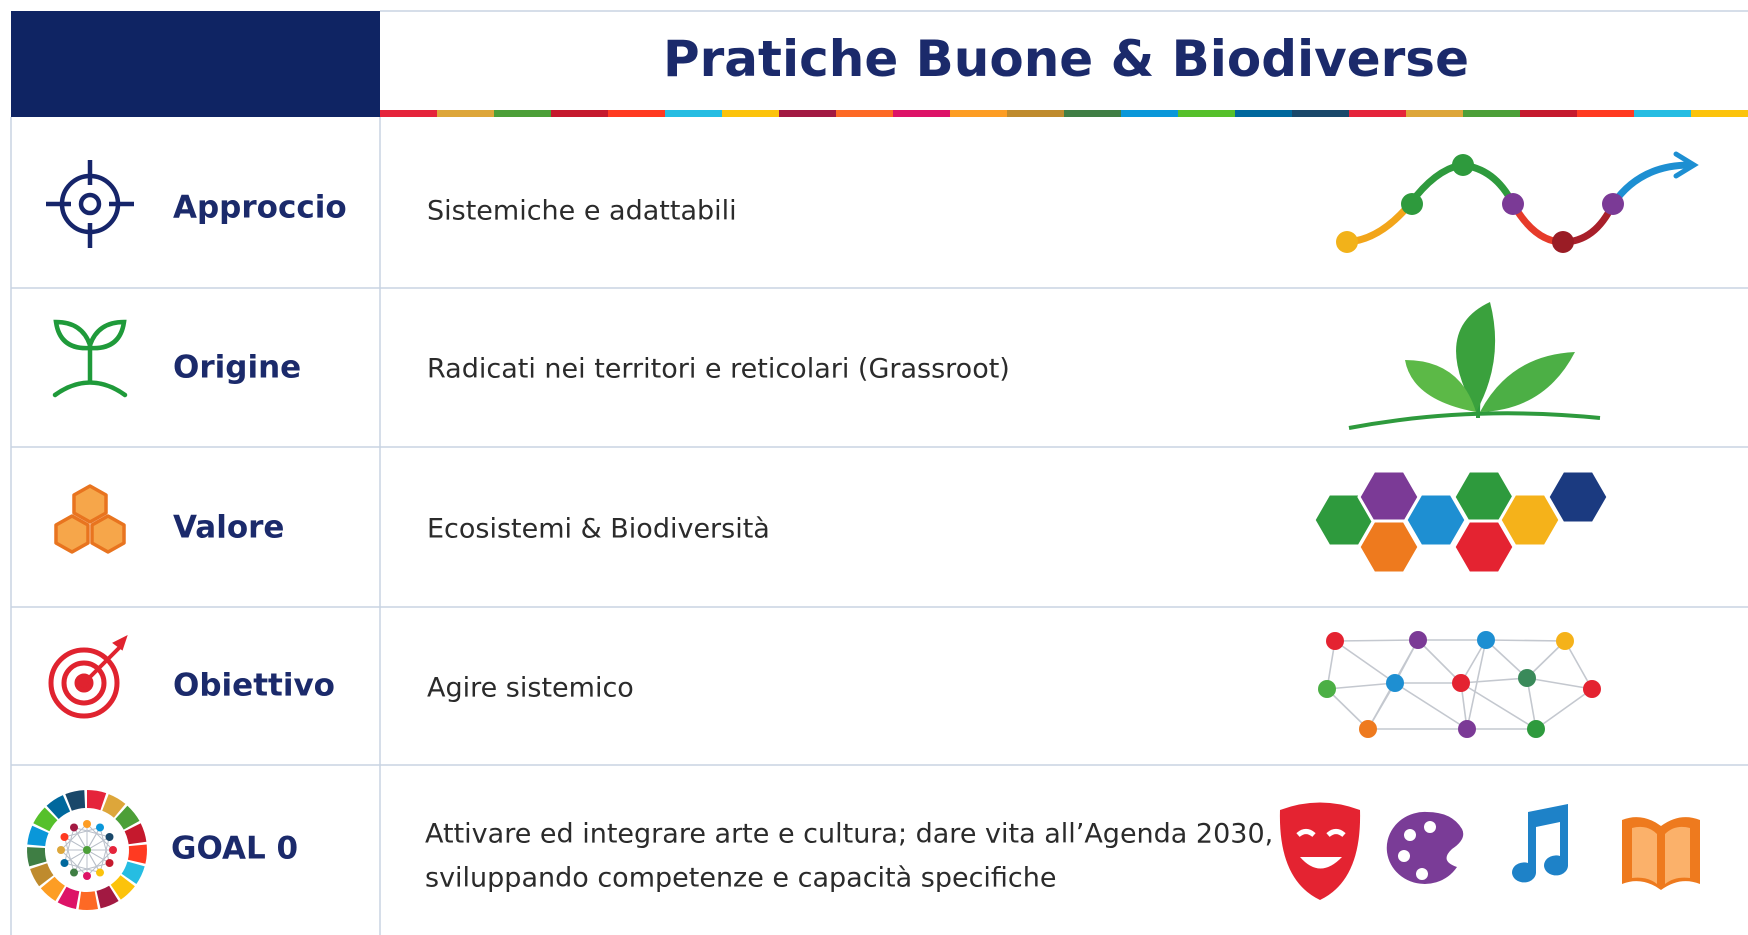 This screenshot has width=1748, height=935. I want to click on row-label: Origine, so click(237, 368).